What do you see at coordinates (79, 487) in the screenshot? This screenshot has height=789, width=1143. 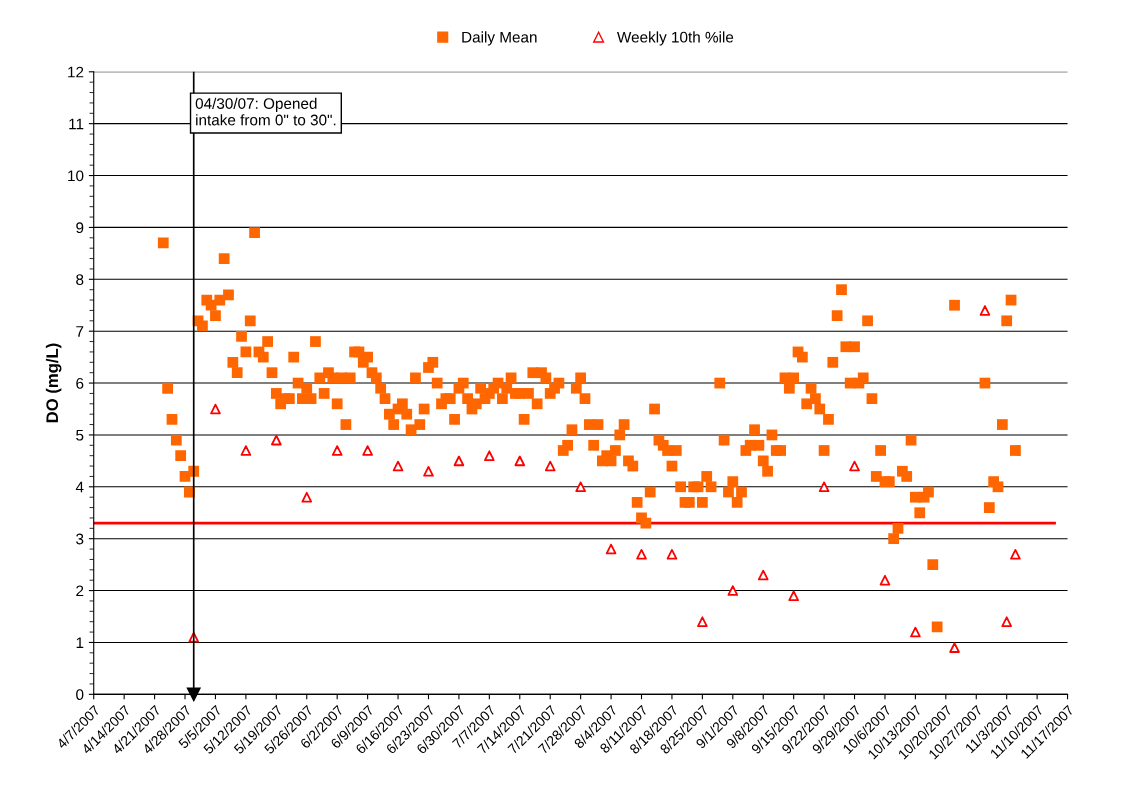 I see `y-tick-label: 4` at bounding box center [79, 487].